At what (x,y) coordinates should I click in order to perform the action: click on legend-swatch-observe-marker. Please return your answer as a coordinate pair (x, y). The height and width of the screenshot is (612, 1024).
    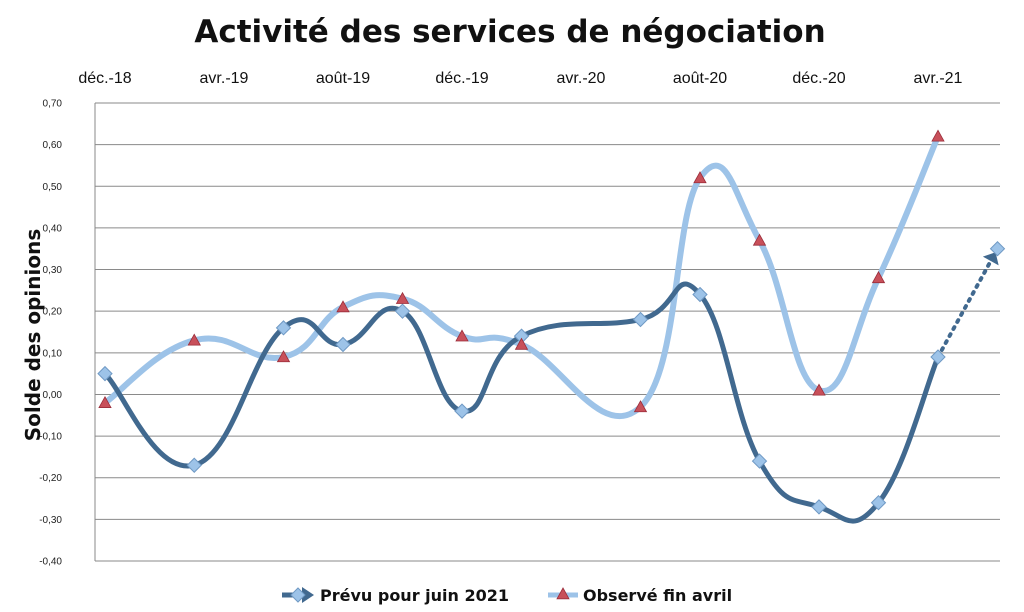
    Looking at the image, I should click on (563, 593).